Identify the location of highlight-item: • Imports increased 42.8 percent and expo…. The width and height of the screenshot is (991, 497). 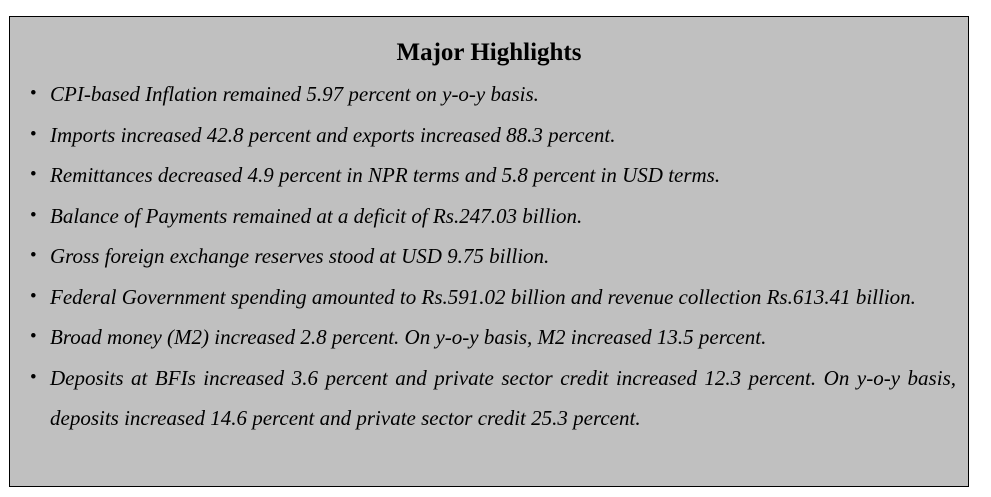
(493, 135).